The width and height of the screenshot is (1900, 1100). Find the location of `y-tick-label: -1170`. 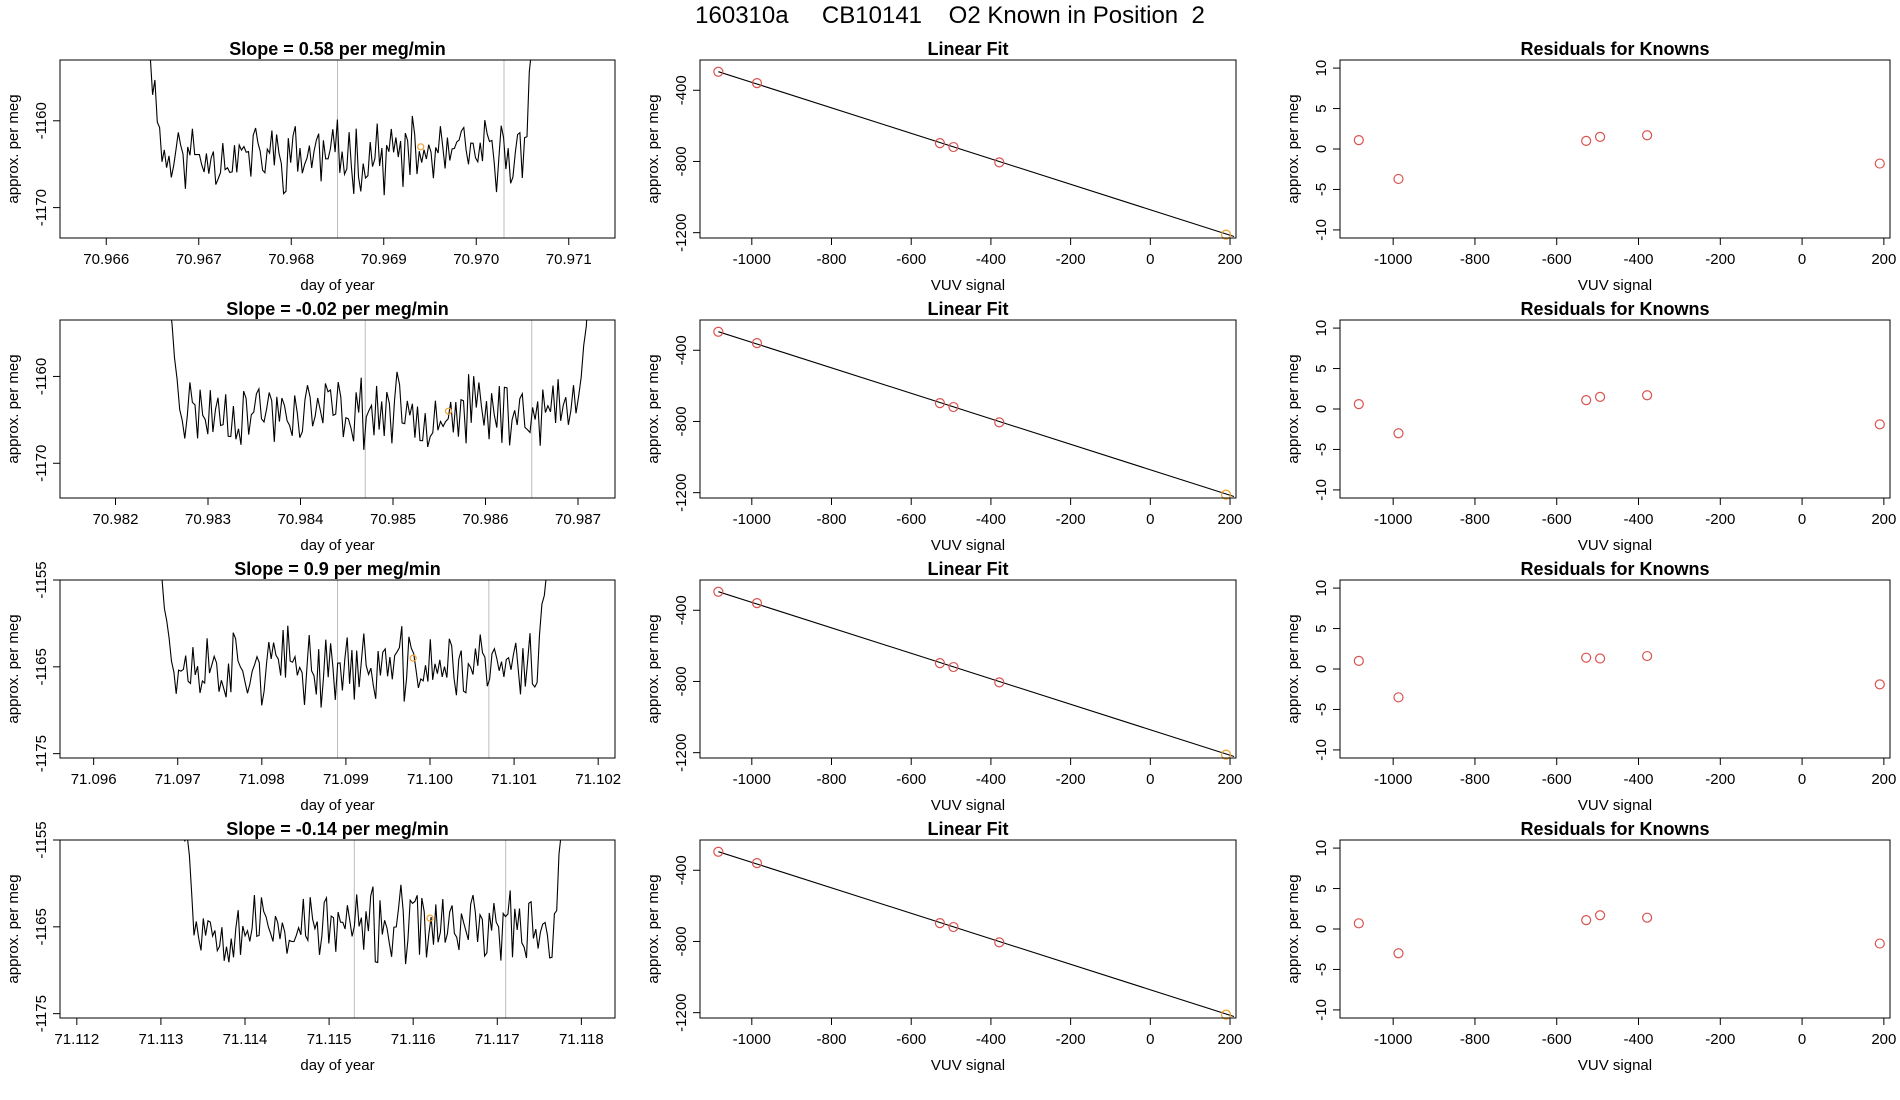

y-tick-label: -1170 is located at coordinates (41, 207).